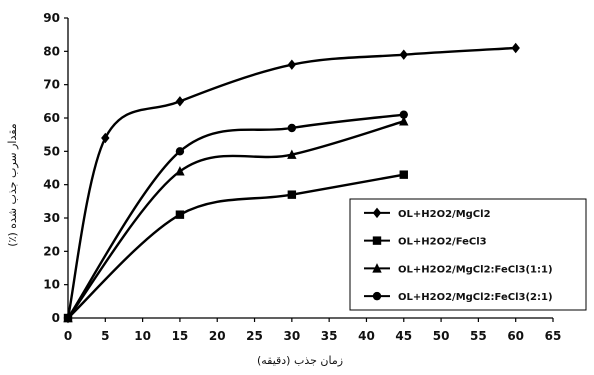  What do you see at coordinates (51, 151) in the screenshot?
I see `y-tick-label: 50` at bounding box center [51, 151].